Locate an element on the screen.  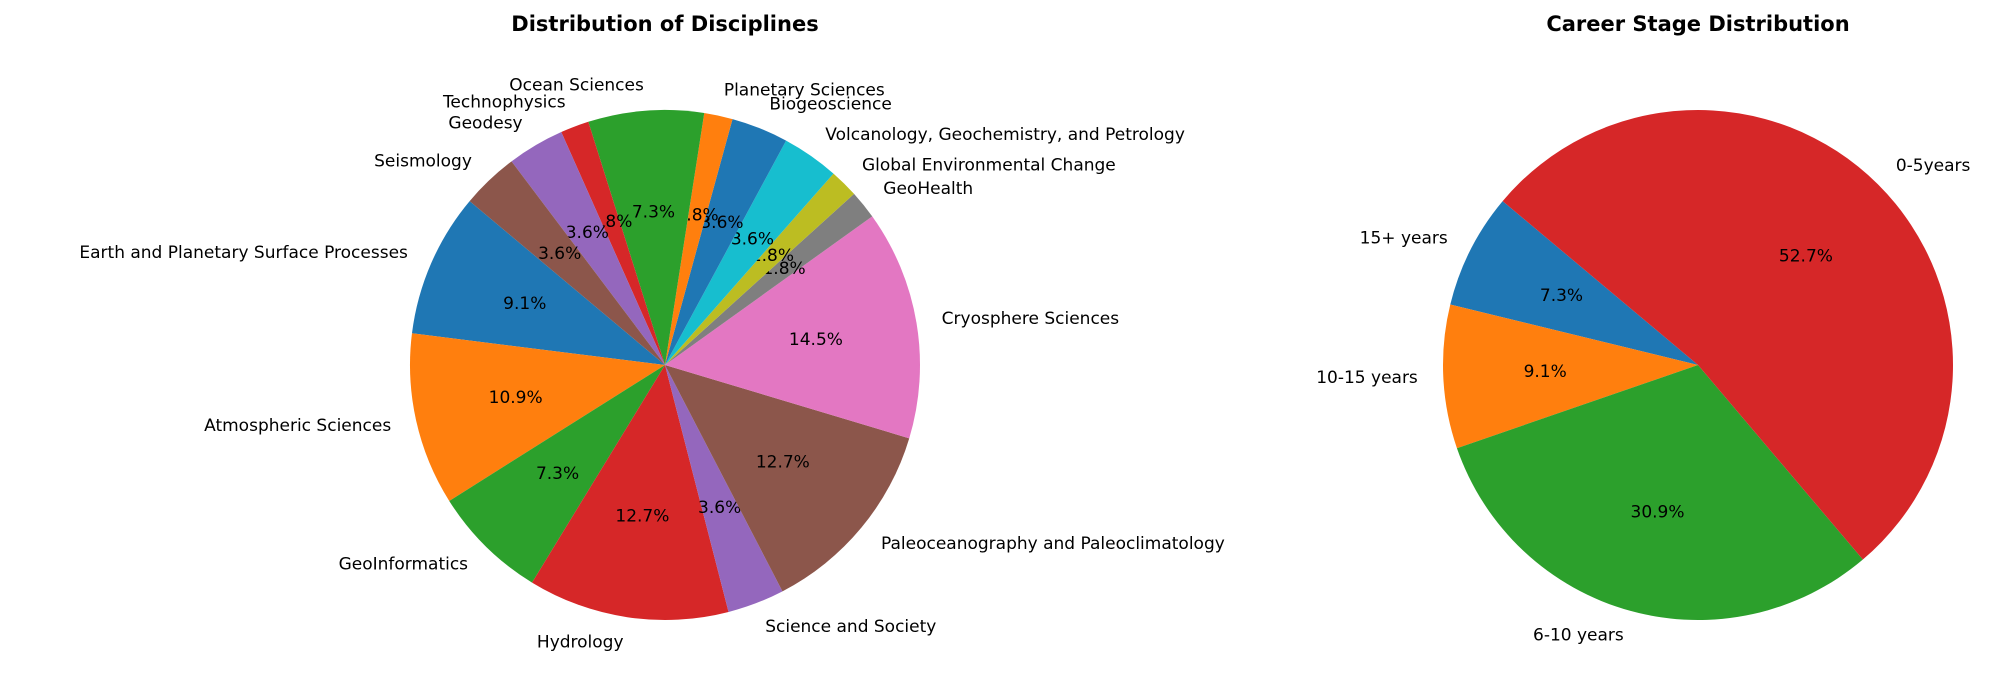
value-label: 14.5% is located at coordinates (816, 340).